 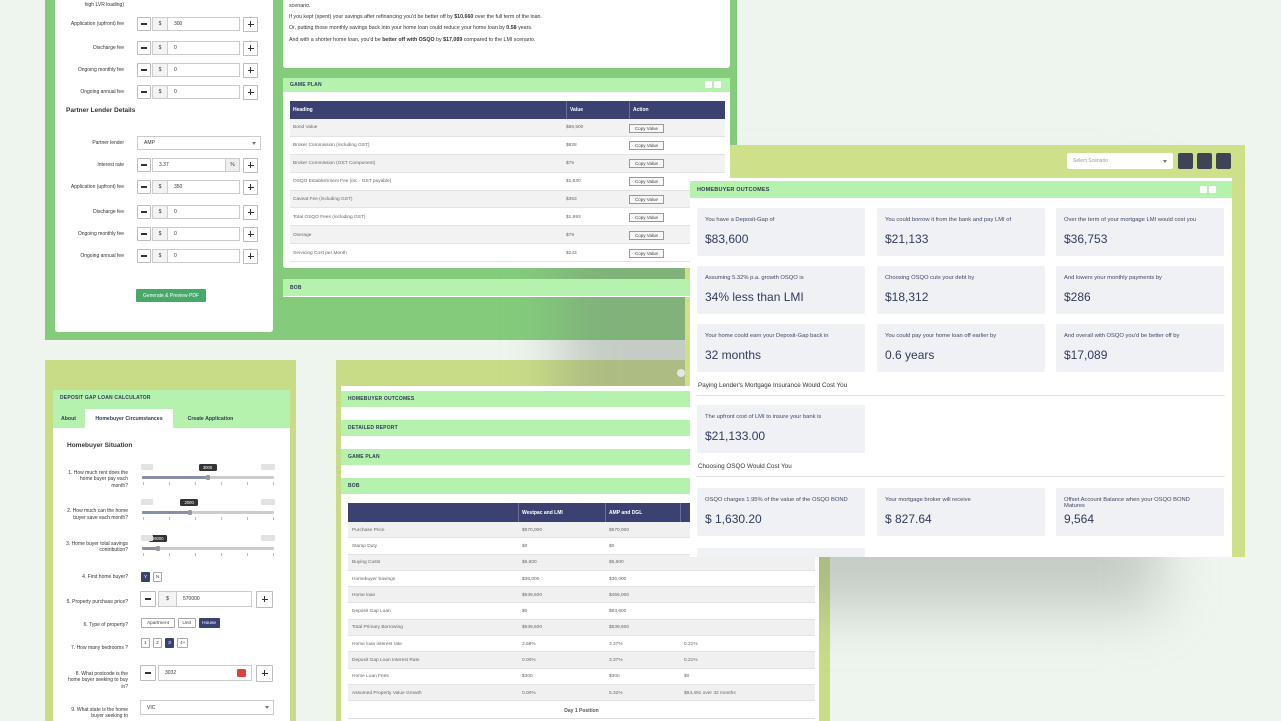 I want to click on question-label: 7. How many bedrooms ?, so click(x=99, y=648).